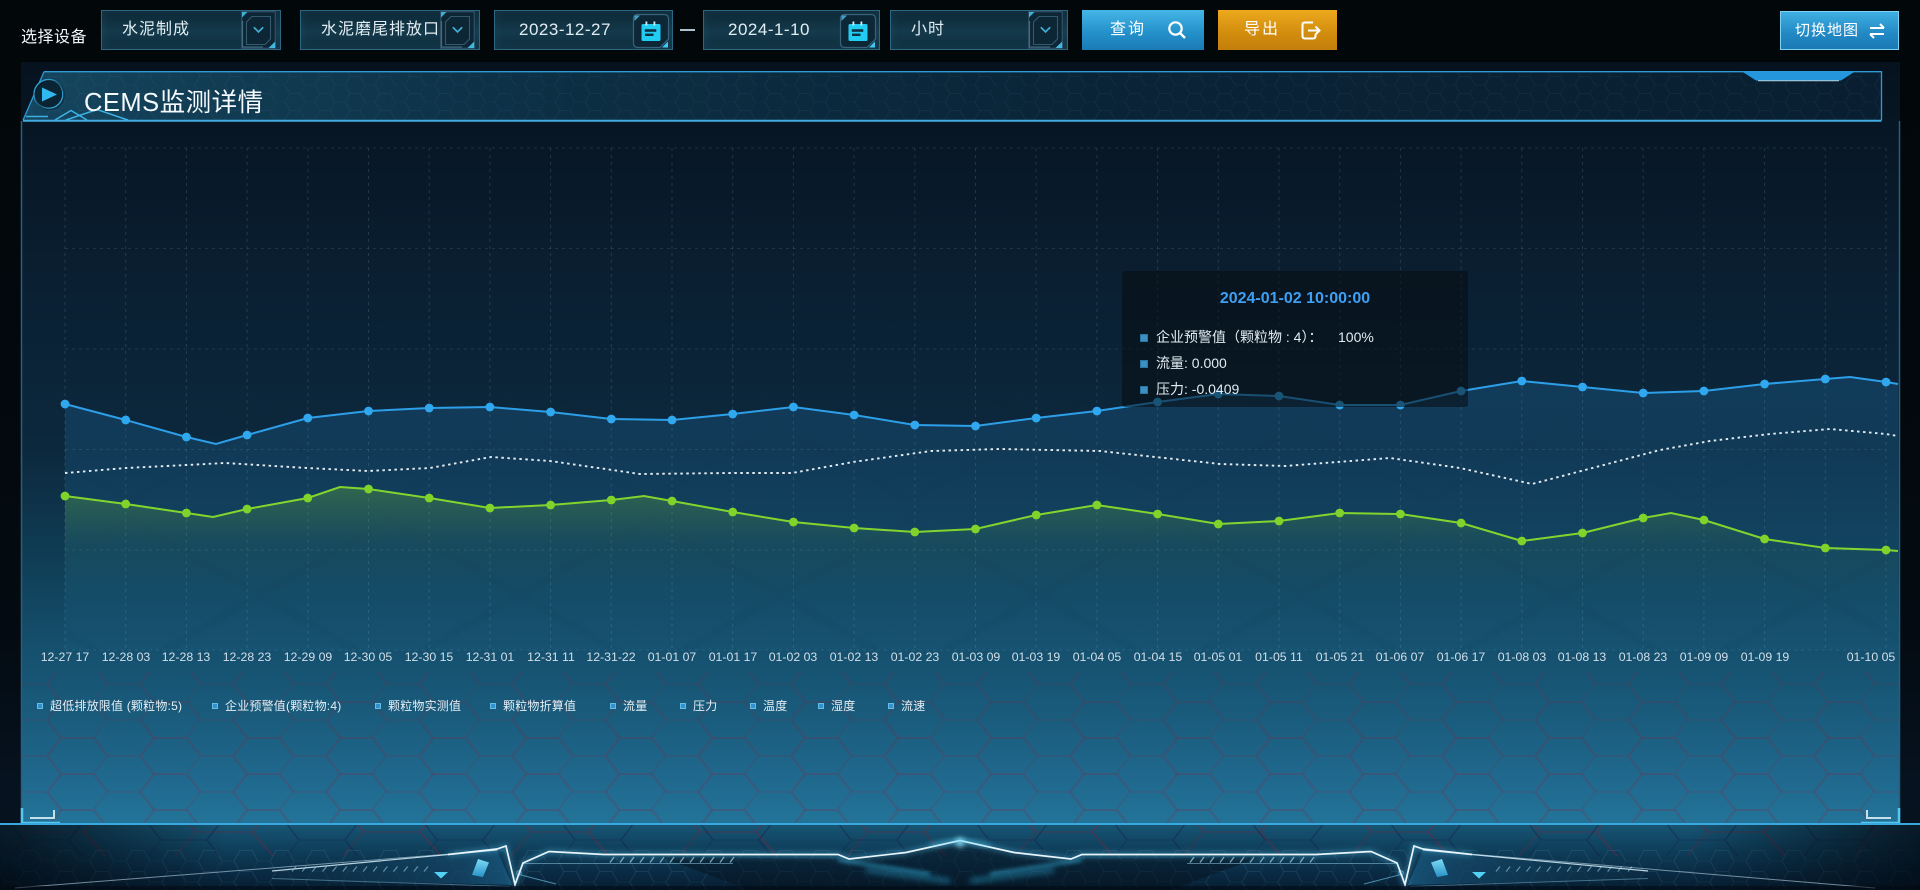 The width and height of the screenshot is (1920, 890). Describe the element at coordinates (1036, 657) in the screenshot. I see `svg-text: 01-03 19` at that location.